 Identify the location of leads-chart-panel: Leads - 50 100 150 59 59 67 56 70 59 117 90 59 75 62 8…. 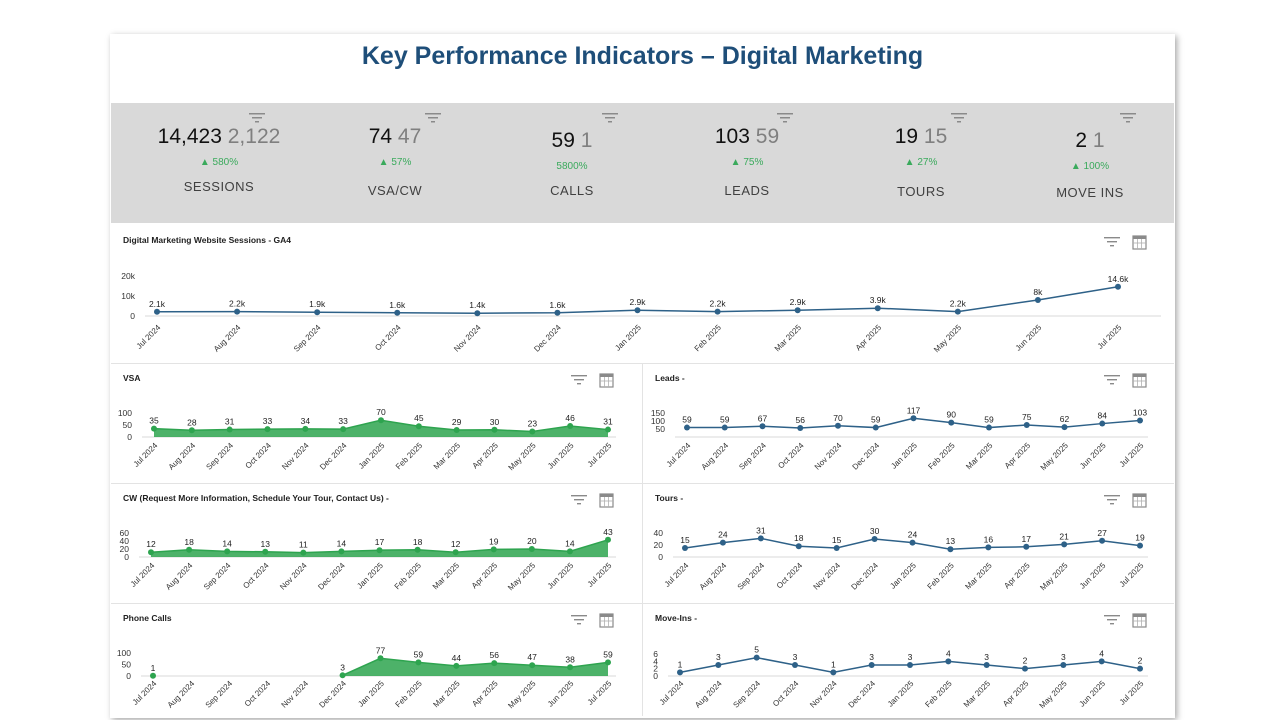
(908, 424).